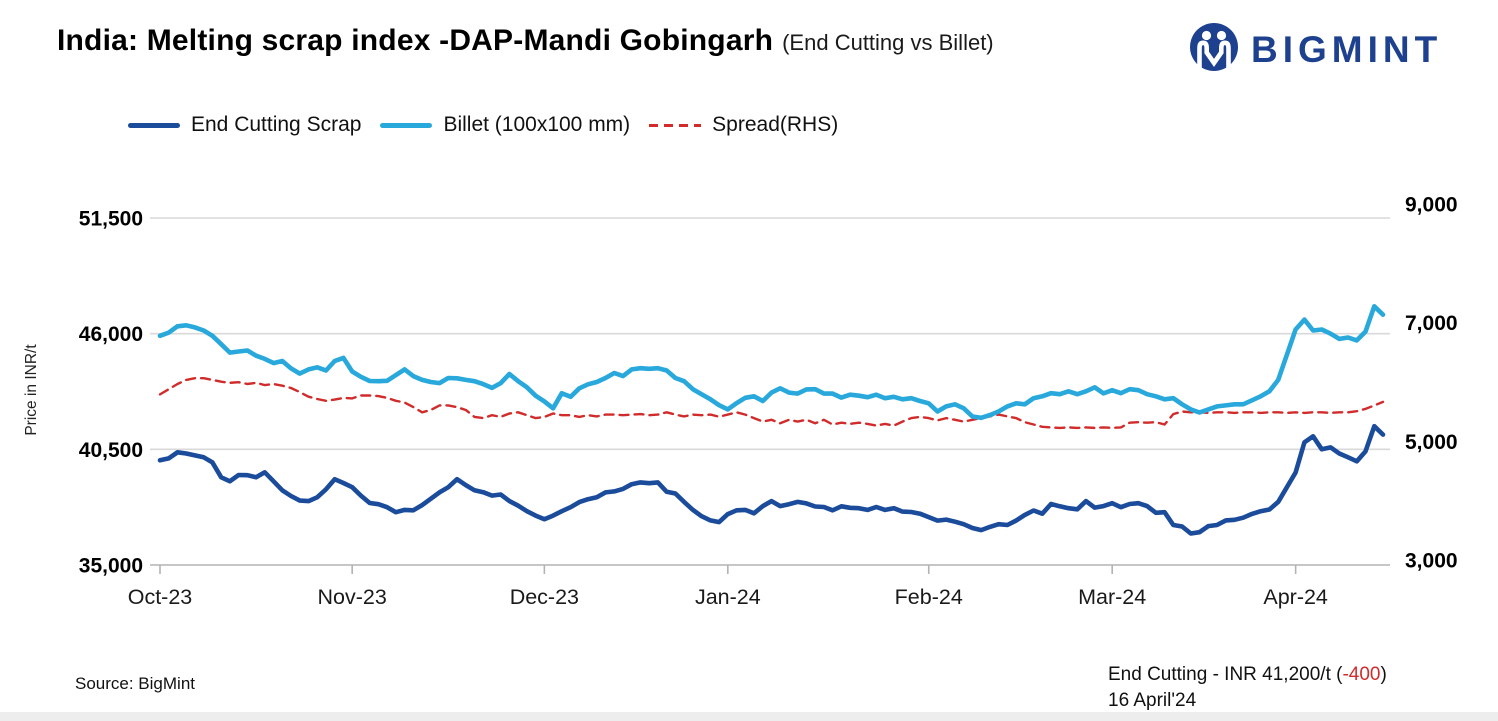  Describe the element at coordinates (537, 124) in the screenshot. I see `legend-label: Billet (100x100 mm)` at that location.